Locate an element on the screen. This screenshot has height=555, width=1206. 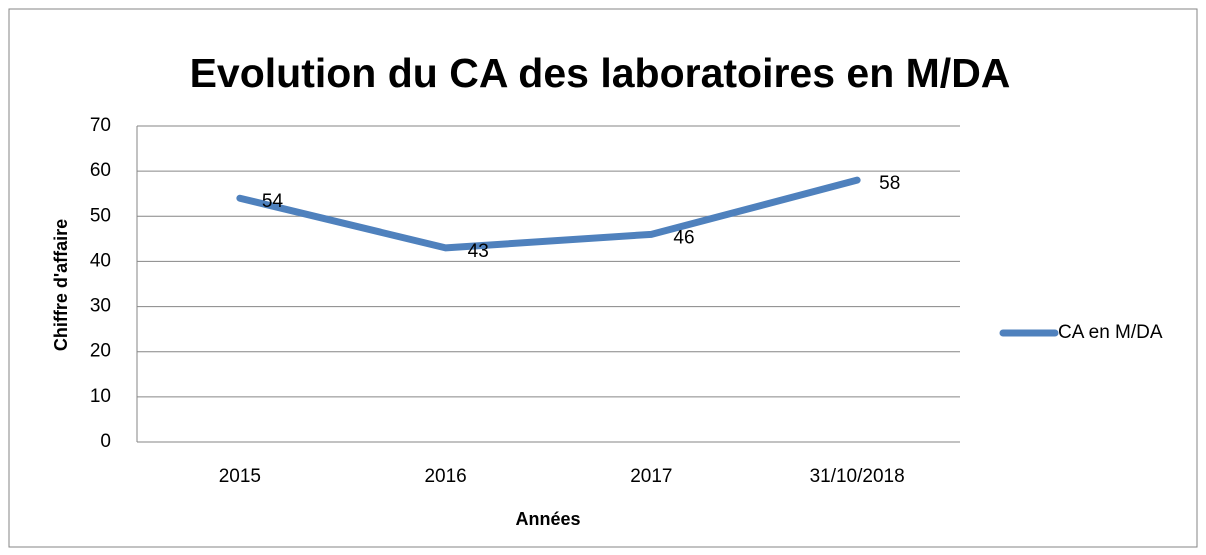
y-tick-label: 40 is located at coordinates (100, 260).